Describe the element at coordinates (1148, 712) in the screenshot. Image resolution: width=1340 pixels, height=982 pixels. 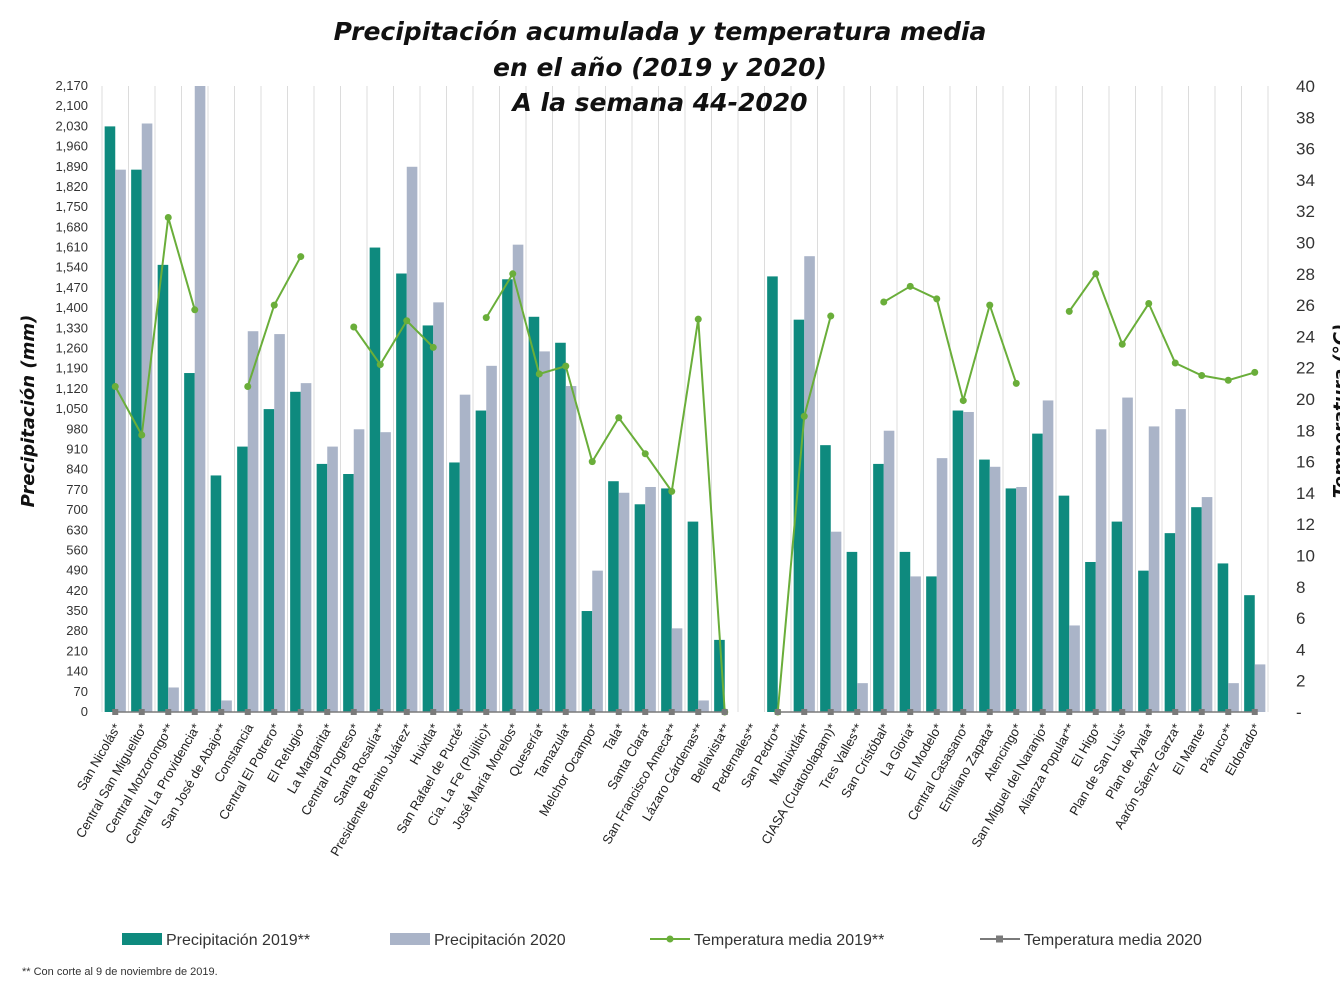
I see `point-temperatura-media-2020-plan-de-ayala` at that location.